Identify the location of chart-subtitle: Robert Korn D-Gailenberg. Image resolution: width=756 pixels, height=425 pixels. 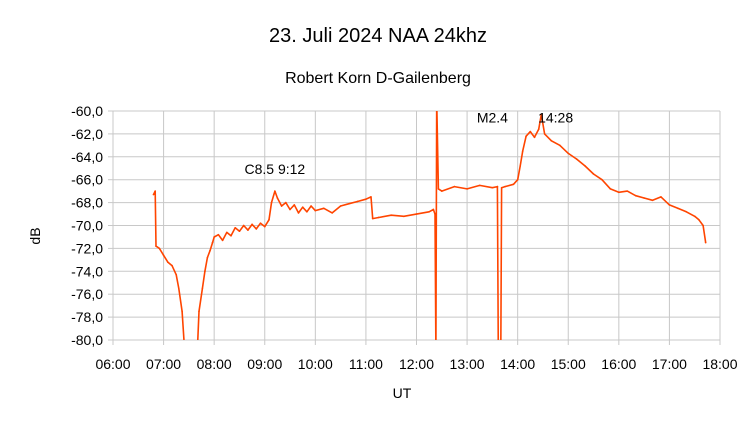
(378, 78).